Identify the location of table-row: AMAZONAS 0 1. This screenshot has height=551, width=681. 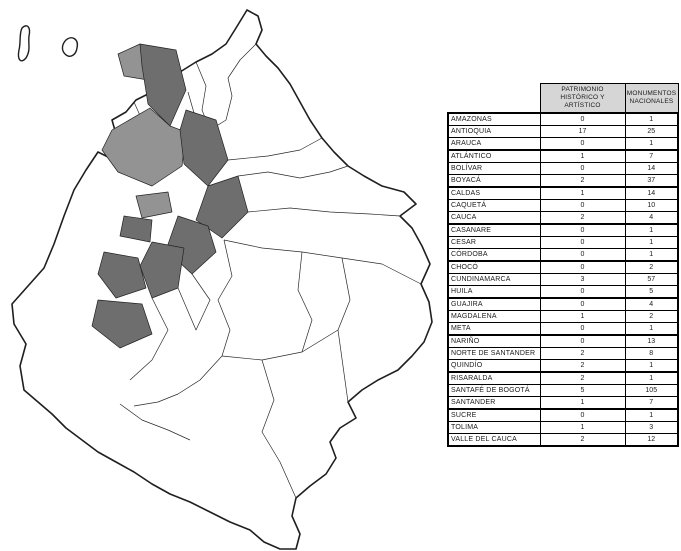
(563, 119).